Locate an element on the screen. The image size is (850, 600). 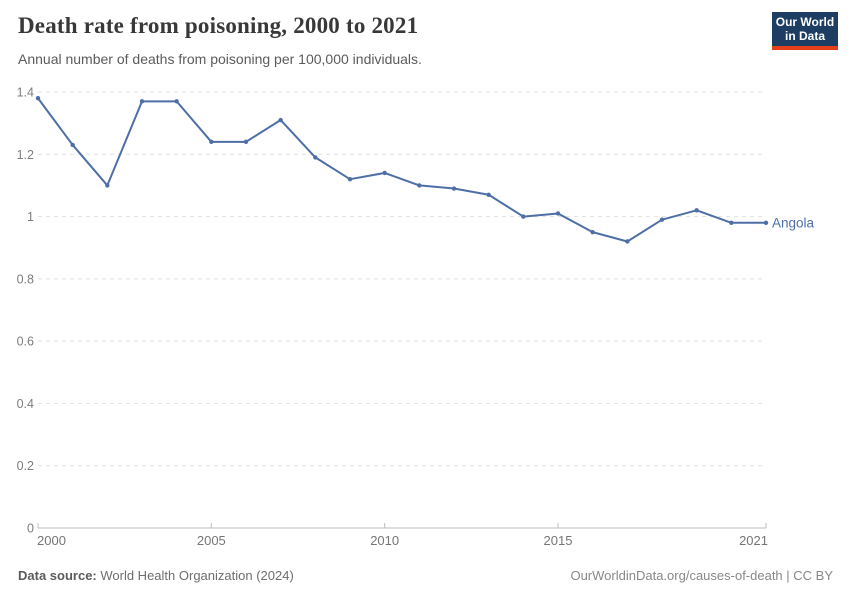
x-axis-tick-label: 2021 is located at coordinates (753, 540).